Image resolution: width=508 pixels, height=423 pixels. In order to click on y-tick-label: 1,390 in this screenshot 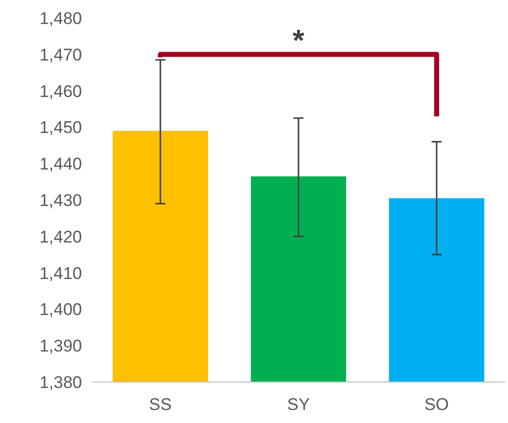, I will do `click(60, 346)`.